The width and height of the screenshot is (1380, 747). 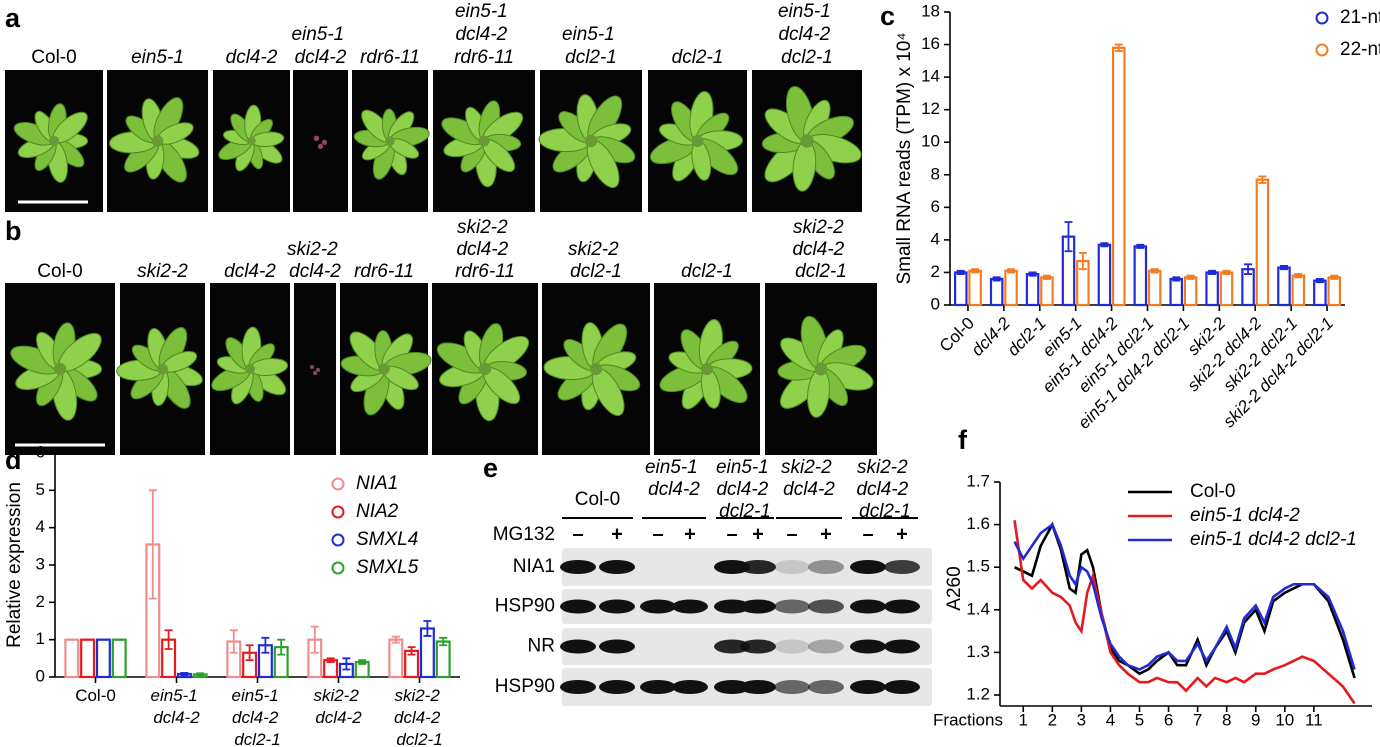 I want to click on panel-label: d, so click(x=13, y=460).